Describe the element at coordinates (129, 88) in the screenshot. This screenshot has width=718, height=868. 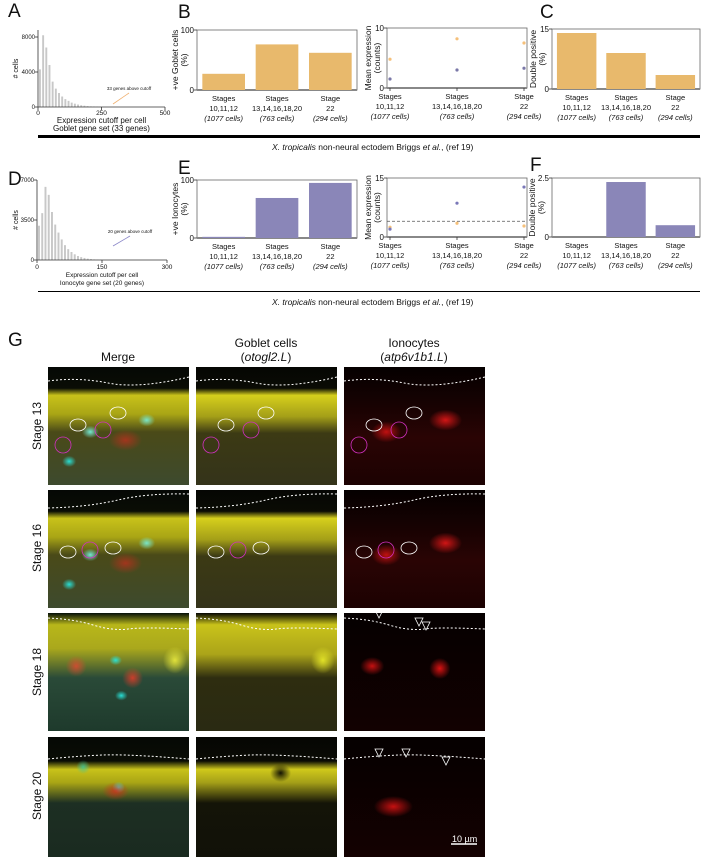
I see `annotation-label: 33 genes above cutoff` at that location.